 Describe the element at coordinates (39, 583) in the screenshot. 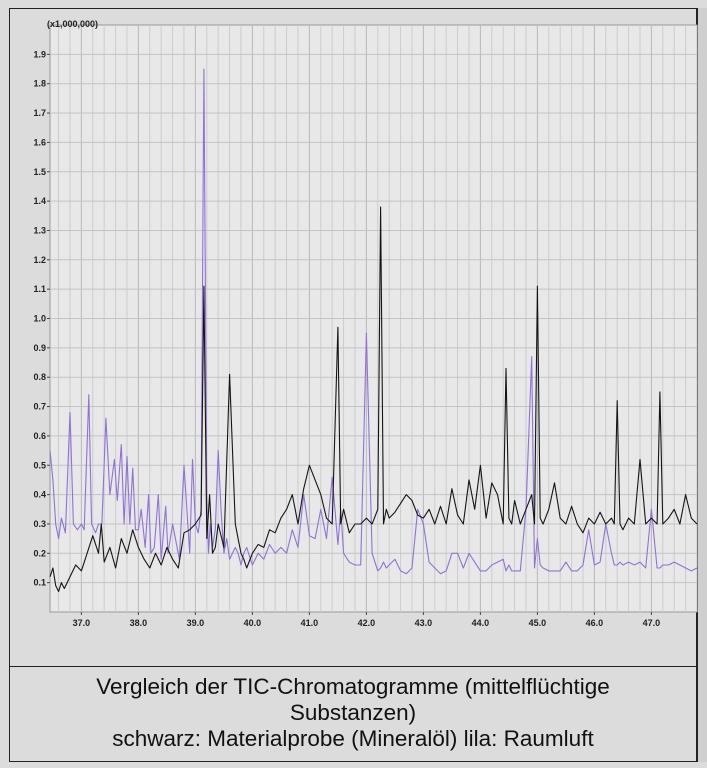

I see `y-tick-label: 0.1` at that location.